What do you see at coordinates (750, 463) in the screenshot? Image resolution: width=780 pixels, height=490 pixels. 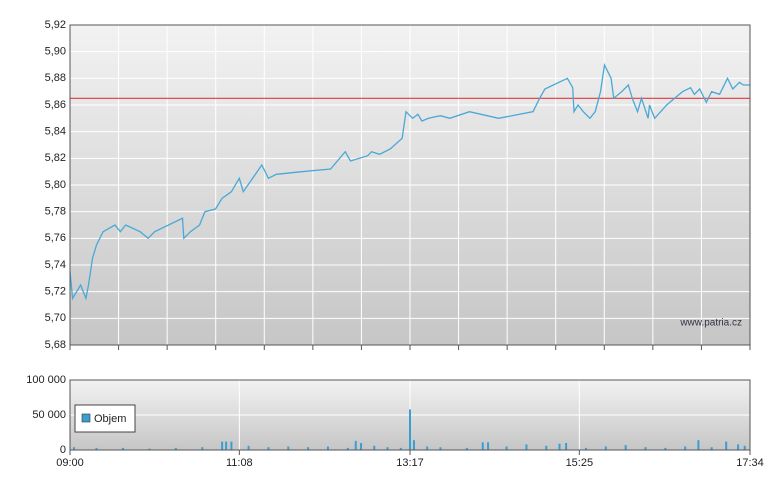 I see `x-tick-label: 17:34` at bounding box center [750, 463].